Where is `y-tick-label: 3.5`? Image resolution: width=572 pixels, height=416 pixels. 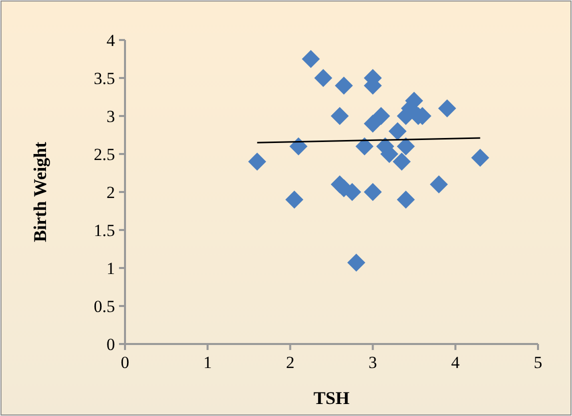
y-tick-label: 3.5 is located at coordinates (104, 78).